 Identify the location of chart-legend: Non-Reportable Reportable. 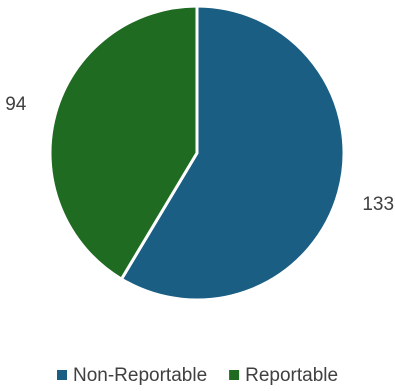
(197, 375).